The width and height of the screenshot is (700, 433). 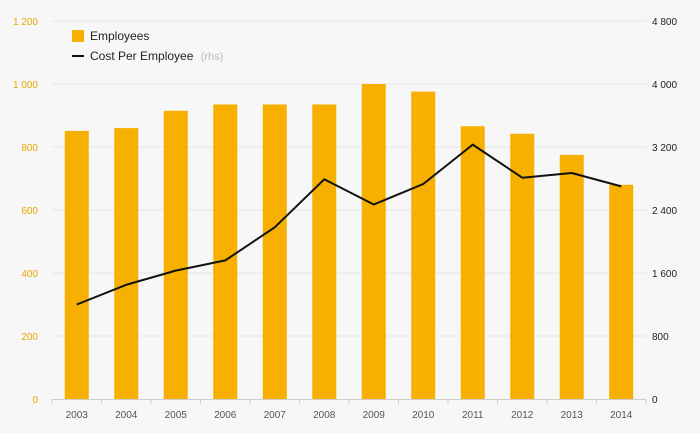 I want to click on y-left-tick-label: 0, so click(x=35, y=400).